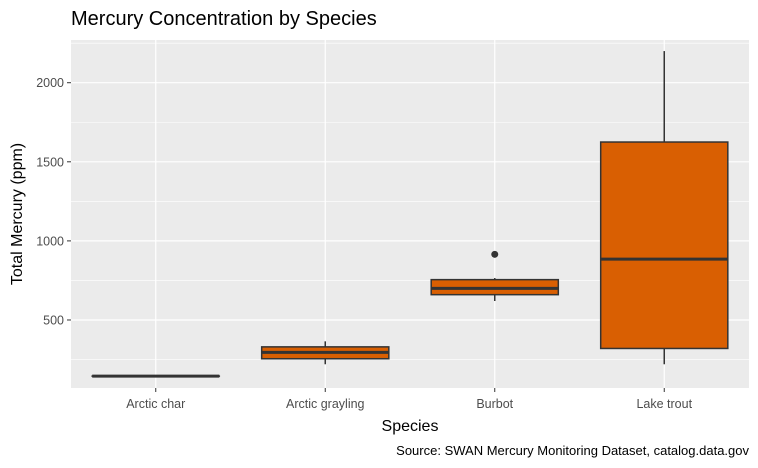 The height and width of the screenshot is (468, 758). I want to click on x-tick-label: Arctic grayling, so click(325, 404).